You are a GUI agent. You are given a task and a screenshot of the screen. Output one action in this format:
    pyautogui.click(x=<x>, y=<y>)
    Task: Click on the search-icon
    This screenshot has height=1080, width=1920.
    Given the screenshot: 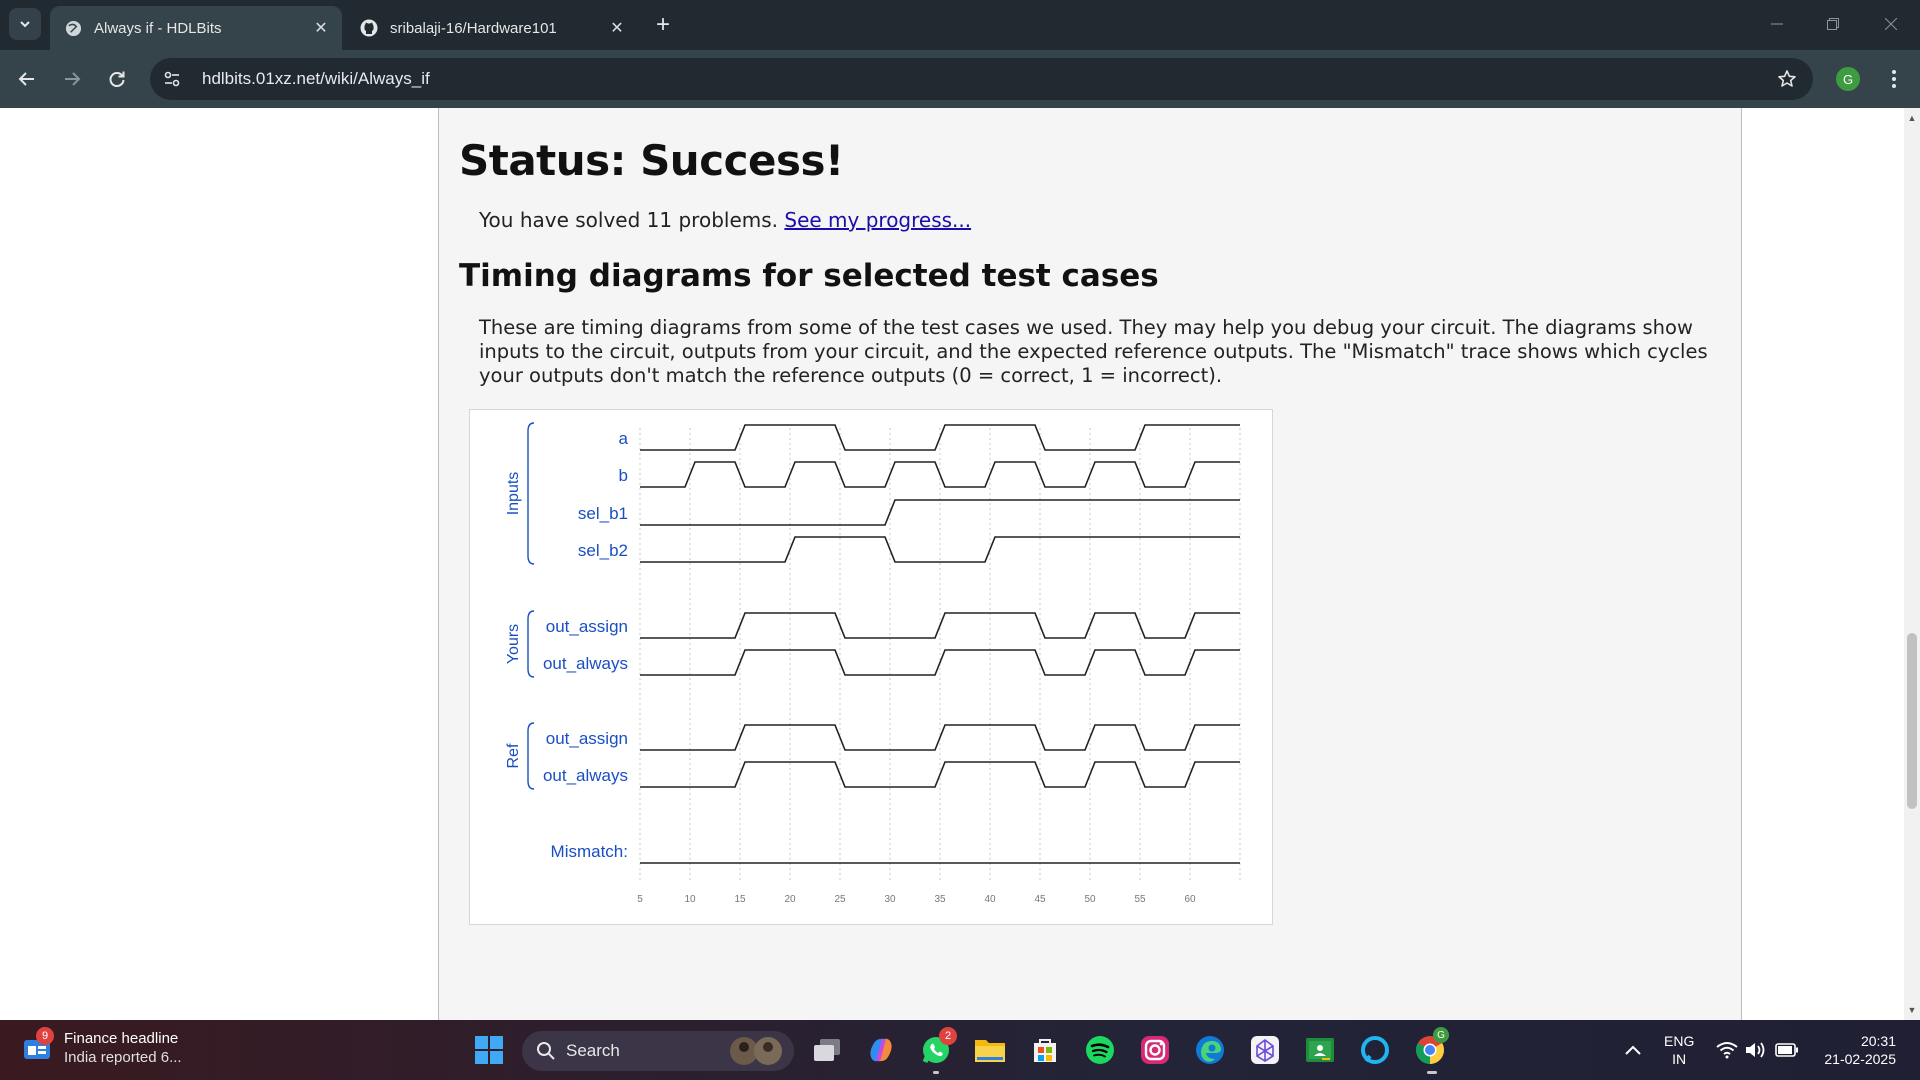 What is the action you would take?
    pyautogui.click(x=546, y=1051)
    